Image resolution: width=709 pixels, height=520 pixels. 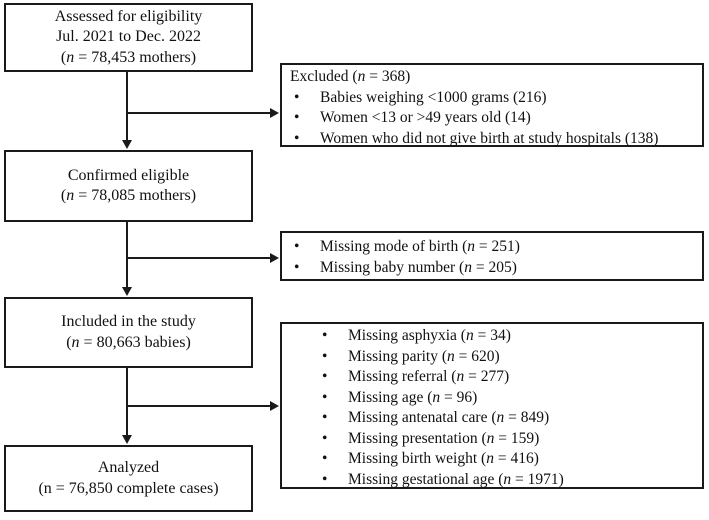 What do you see at coordinates (508, 357) in the screenshot?
I see `missing-vars-item: • Missing parity (n = 620)` at bounding box center [508, 357].